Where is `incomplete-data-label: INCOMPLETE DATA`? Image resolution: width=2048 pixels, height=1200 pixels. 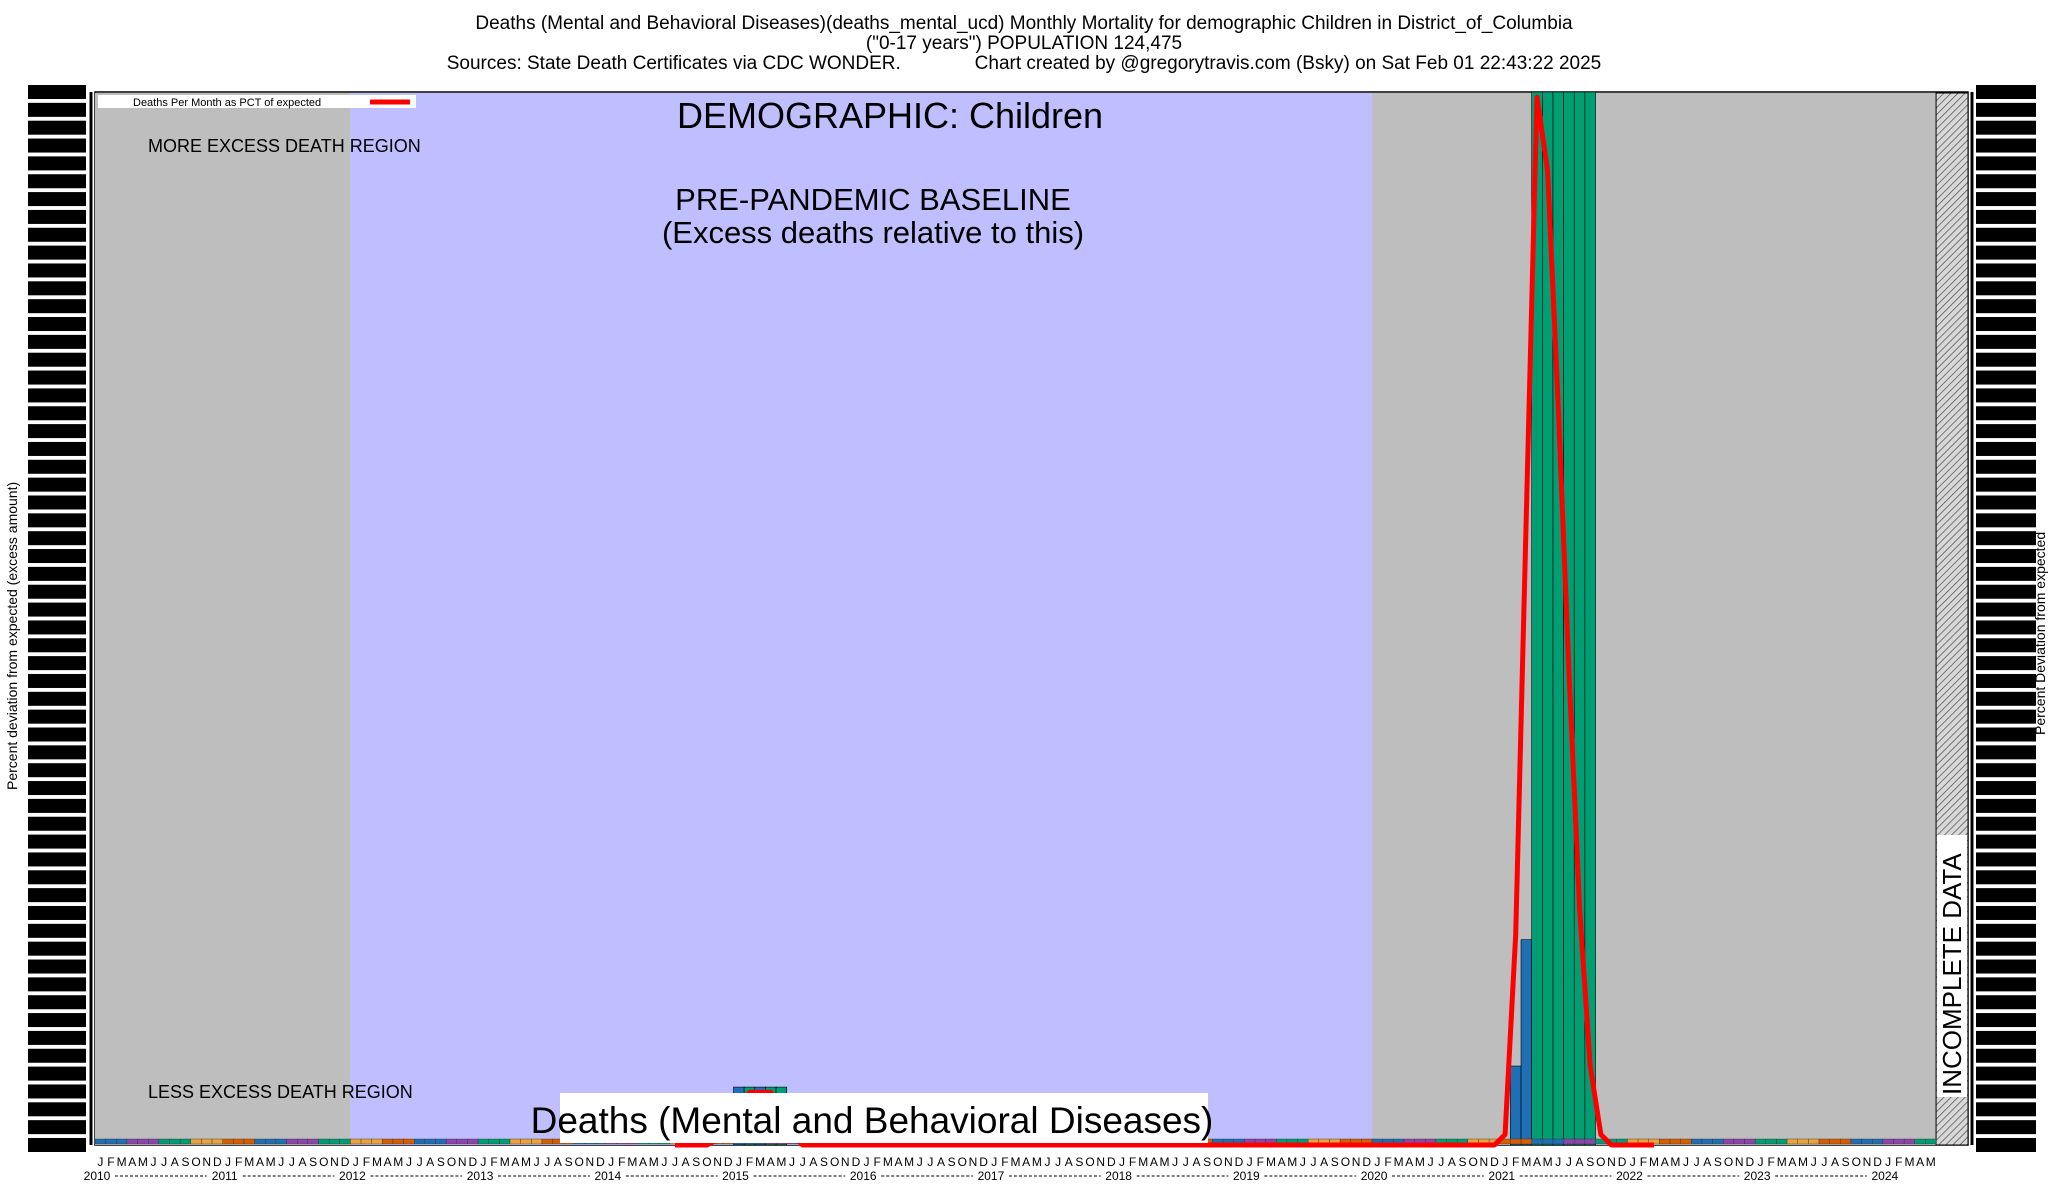
incomplete-data-label: INCOMPLETE DATA is located at coordinates (1952, 974).